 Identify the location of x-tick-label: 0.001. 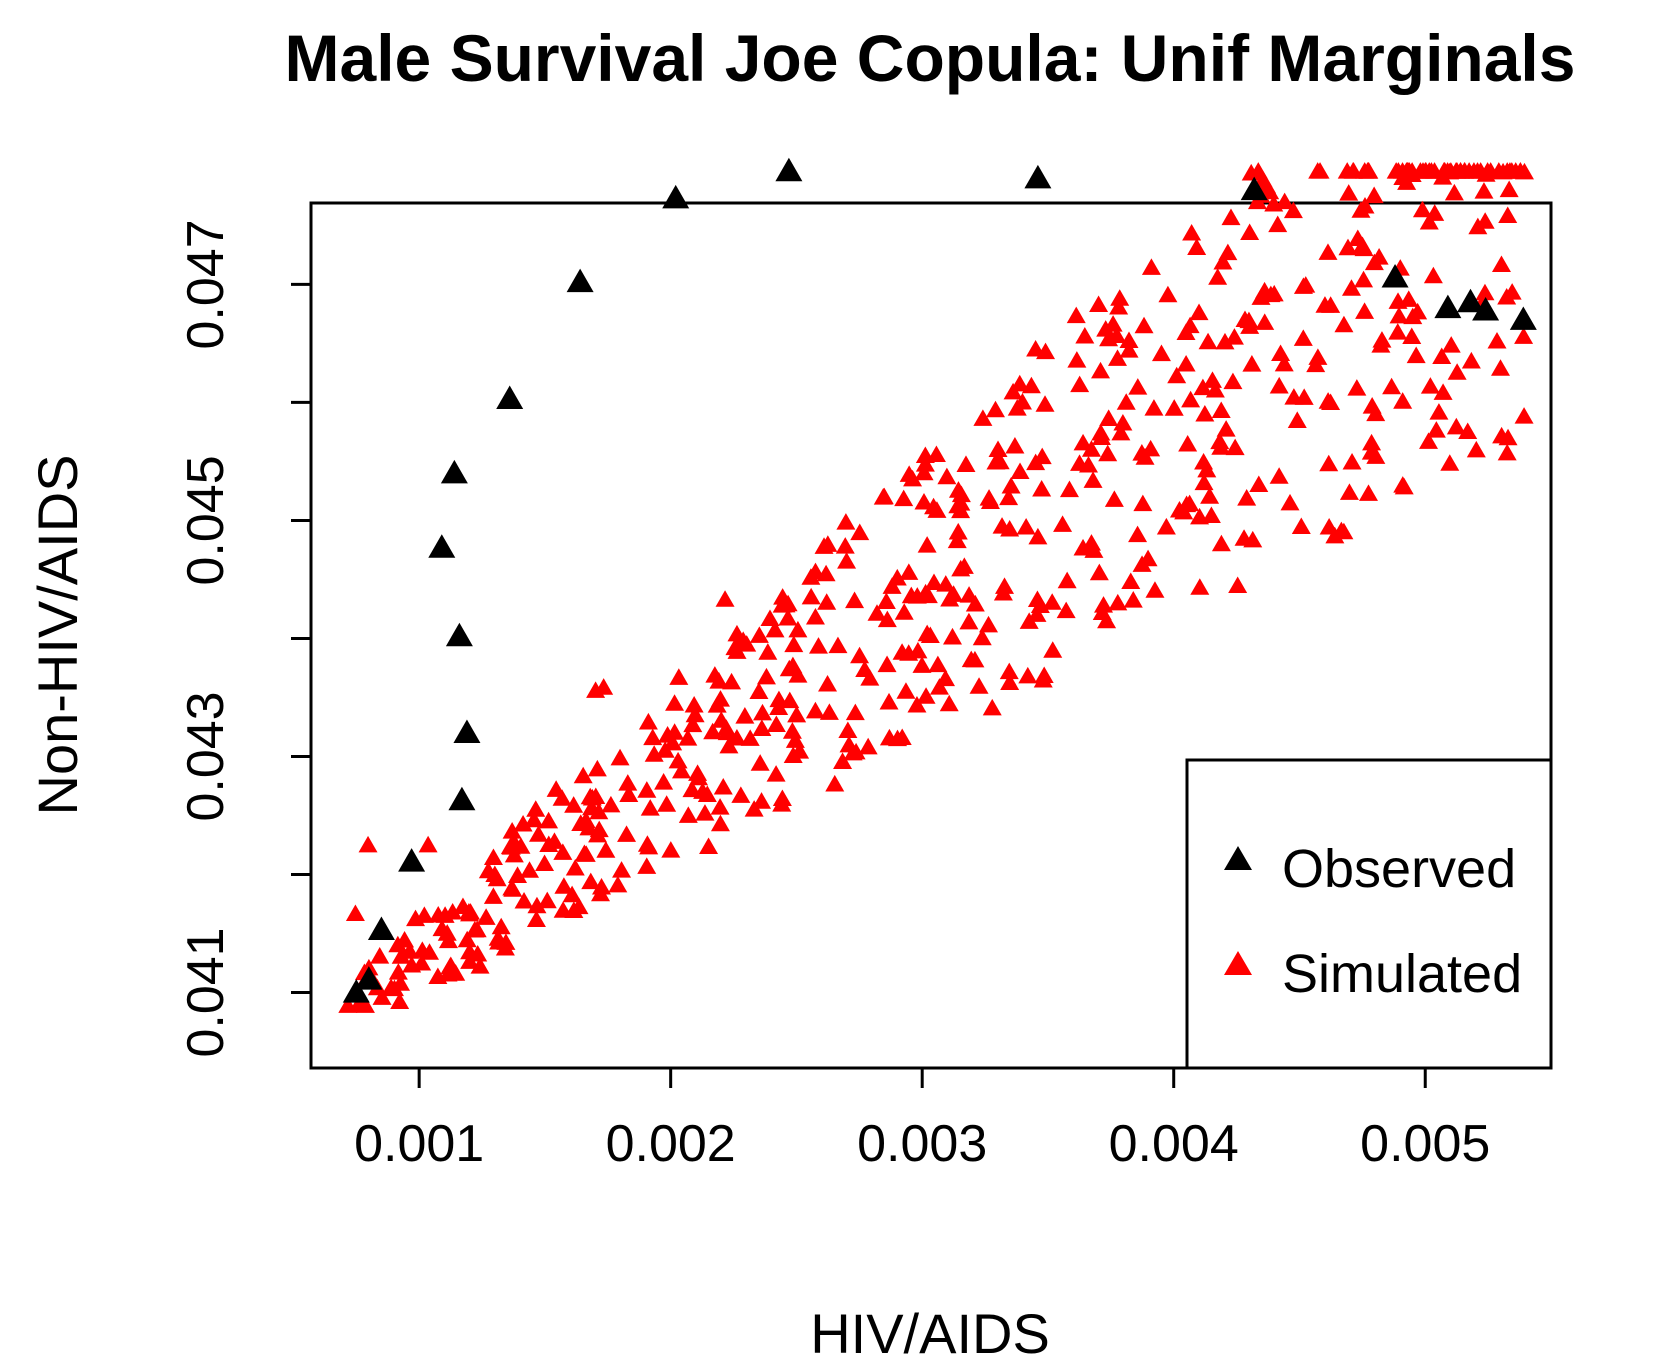
(419, 1144).